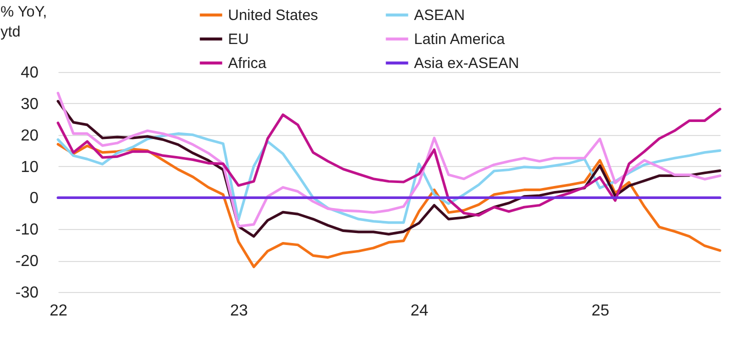 The height and width of the screenshot is (348, 743). What do you see at coordinates (29, 73) in the screenshot?
I see `y-tick-label: 40` at bounding box center [29, 73].